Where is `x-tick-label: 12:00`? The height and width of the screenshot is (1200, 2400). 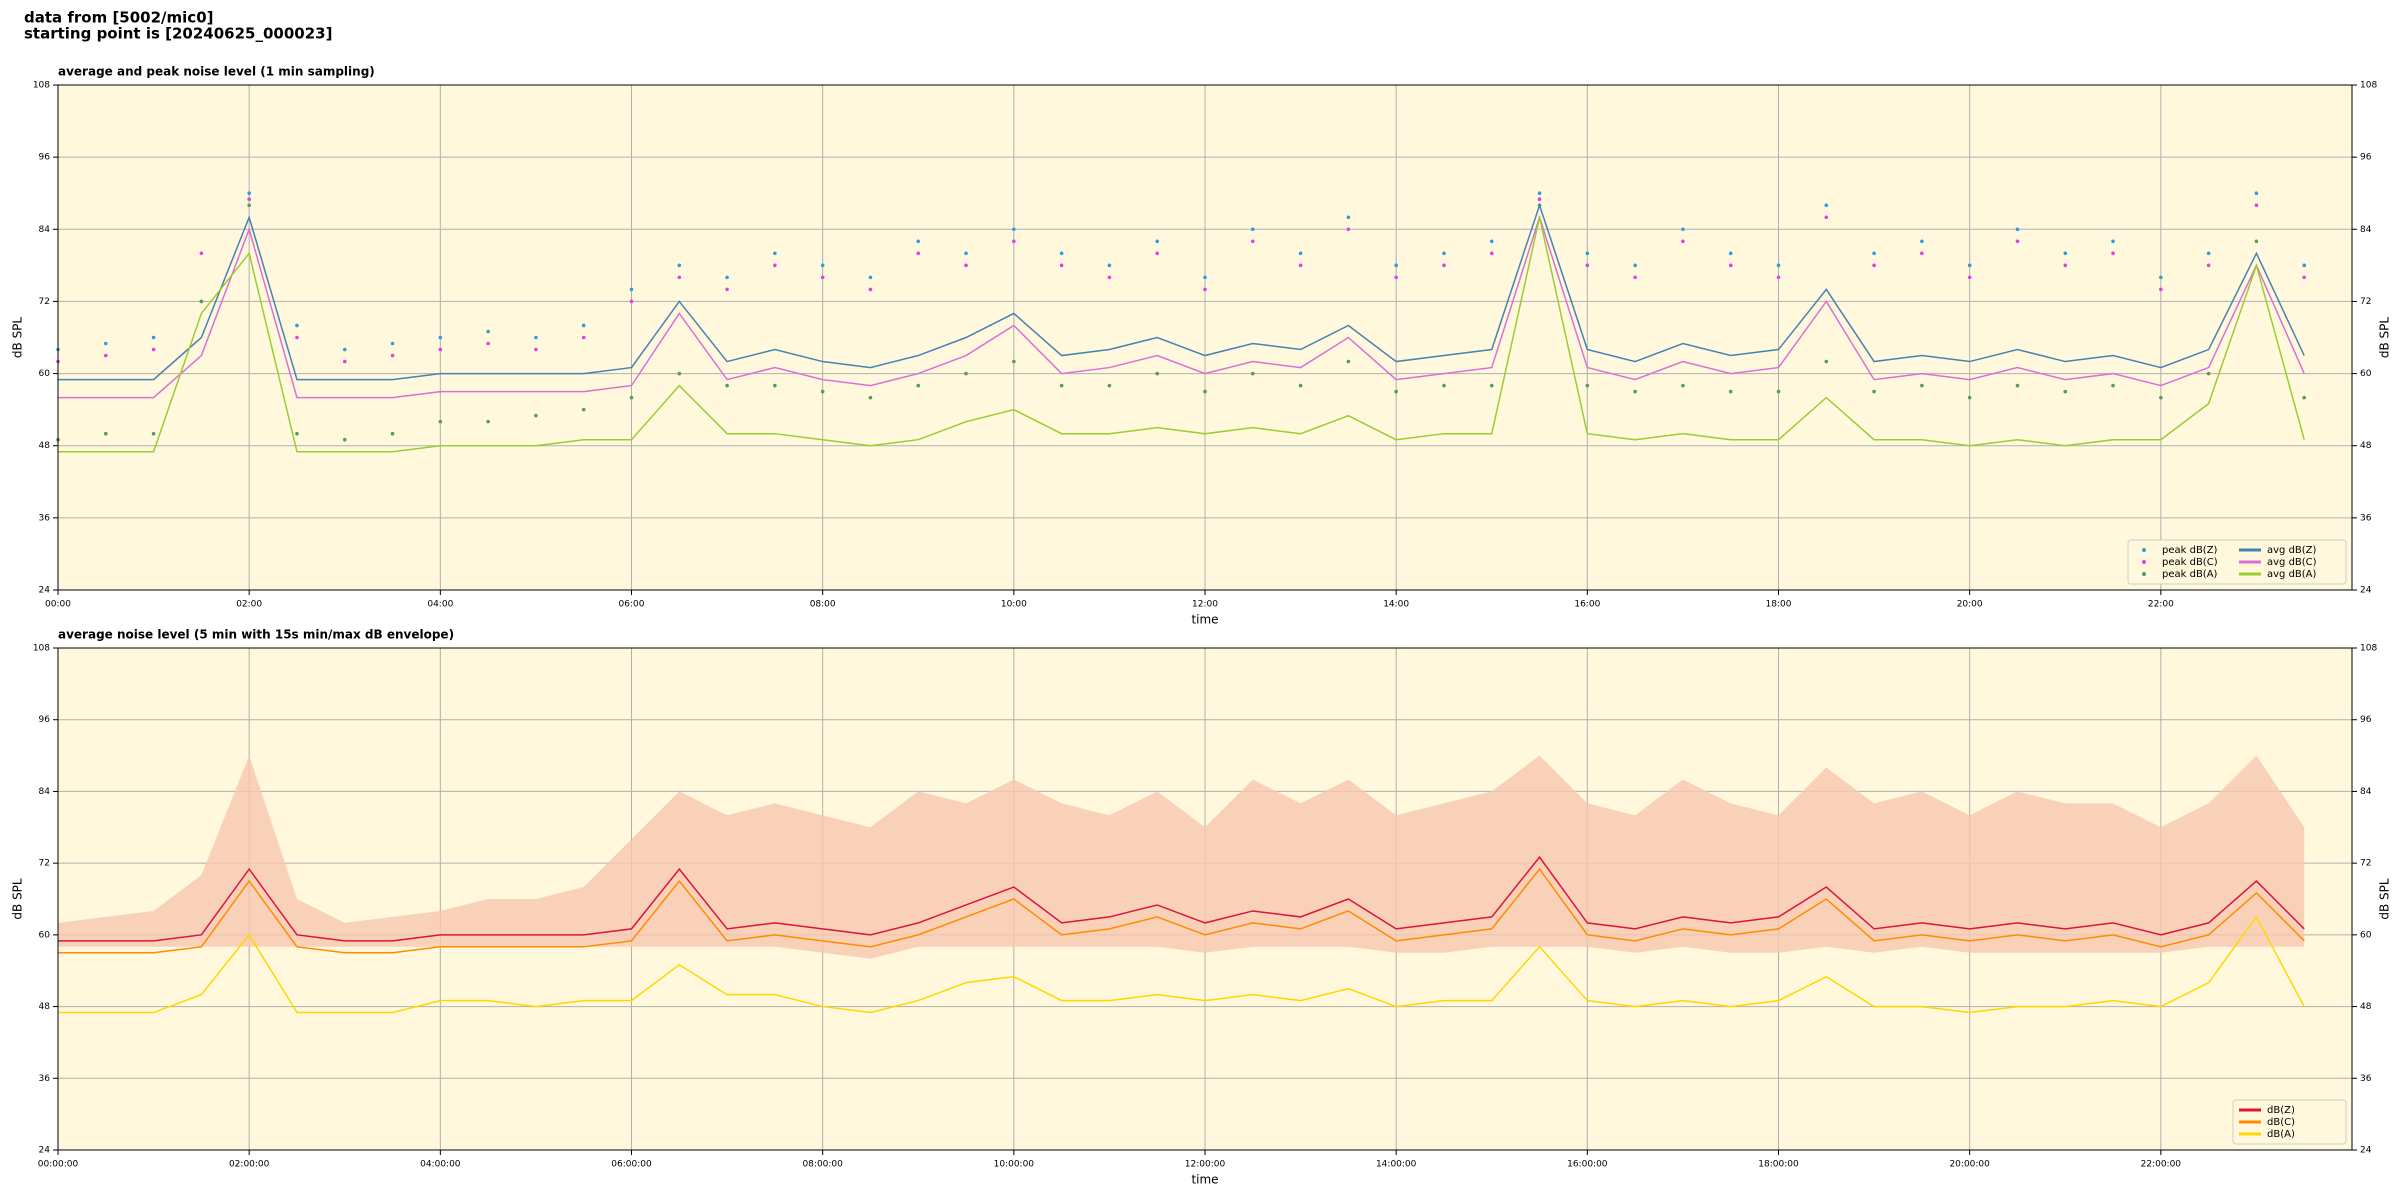 x-tick-label: 12:00 is located at coordinates (1205, 605).